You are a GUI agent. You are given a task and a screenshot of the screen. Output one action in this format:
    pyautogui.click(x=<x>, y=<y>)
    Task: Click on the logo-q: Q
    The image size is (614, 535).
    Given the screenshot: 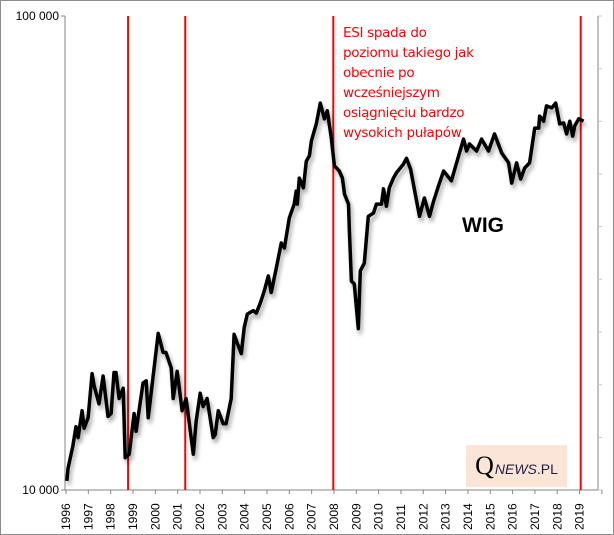 What is the action you would take?
    pyautogui.click(x=484, y=465)
    